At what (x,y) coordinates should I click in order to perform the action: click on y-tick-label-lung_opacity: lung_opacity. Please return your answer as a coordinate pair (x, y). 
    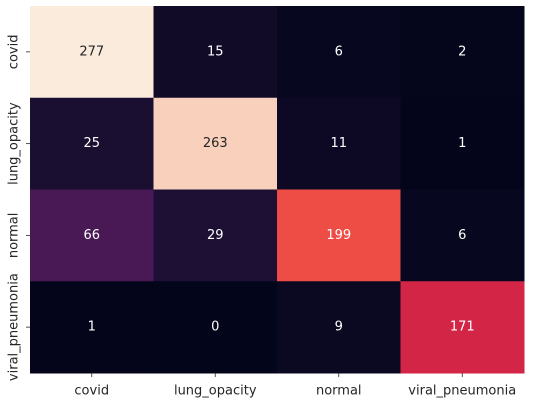
    Looking at the image, I should click on (14, 143).